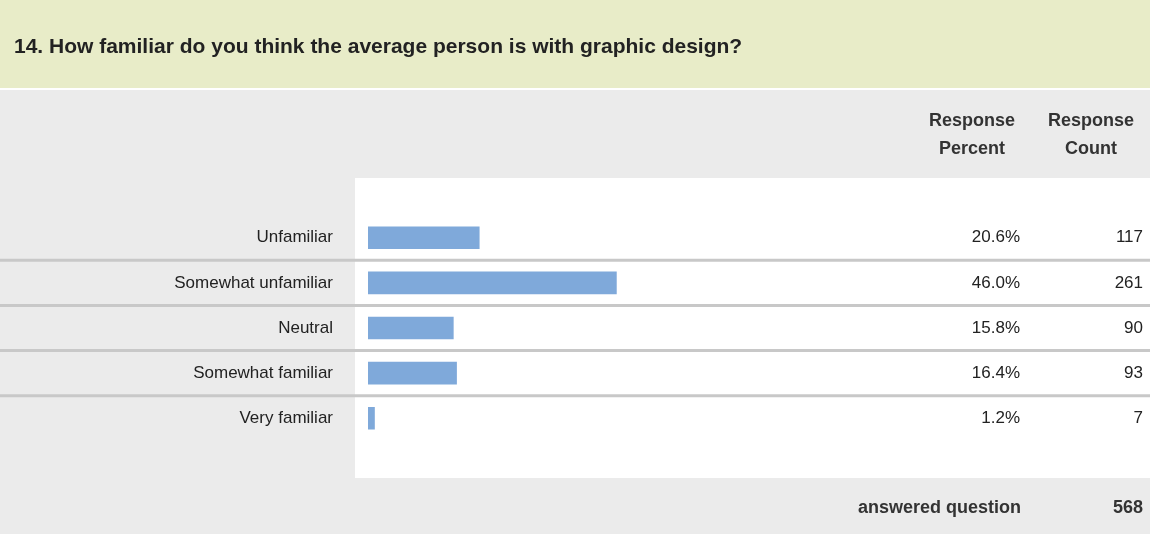  What do you see at coordinates (254, 282) in the screenshot?
I see `y-tick-label: Somewhat unfamiliar` at bounding box center [254, 282].